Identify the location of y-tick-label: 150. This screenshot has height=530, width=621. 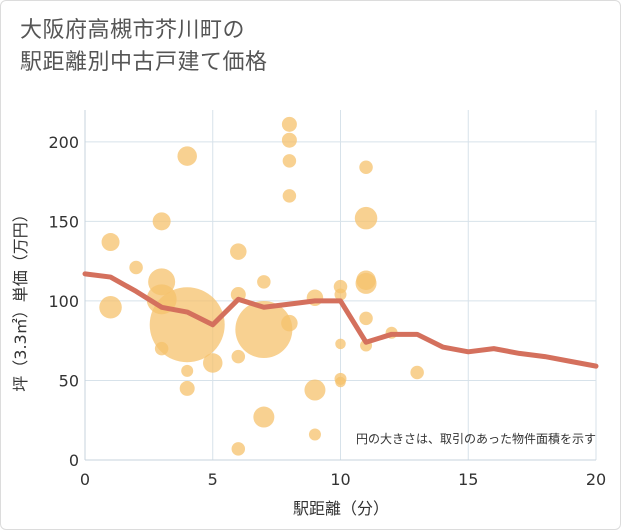
(63, 221).